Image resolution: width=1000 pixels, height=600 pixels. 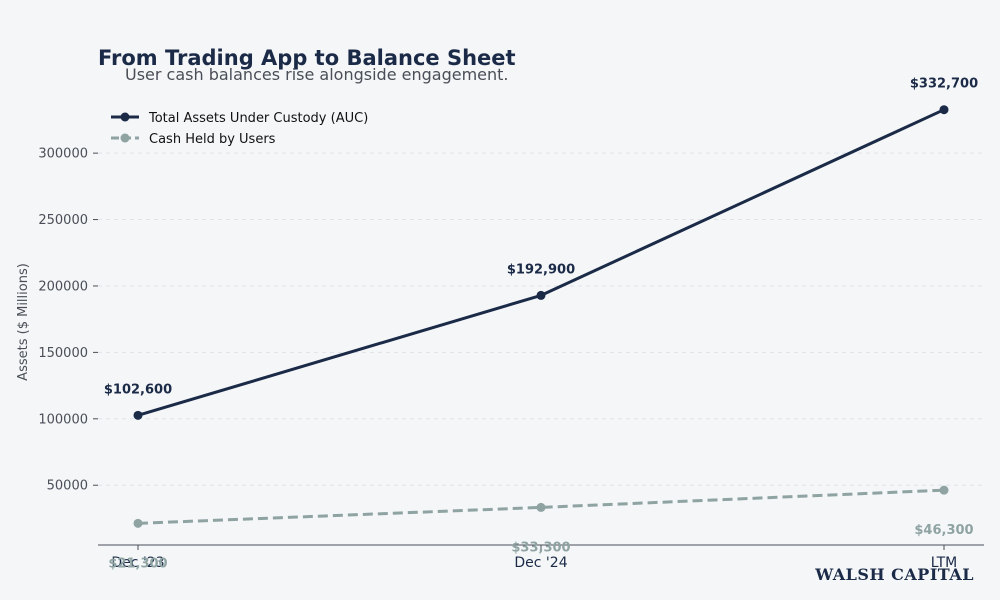 I want to click on data-label: $102,600, so click(x=138, y=389).